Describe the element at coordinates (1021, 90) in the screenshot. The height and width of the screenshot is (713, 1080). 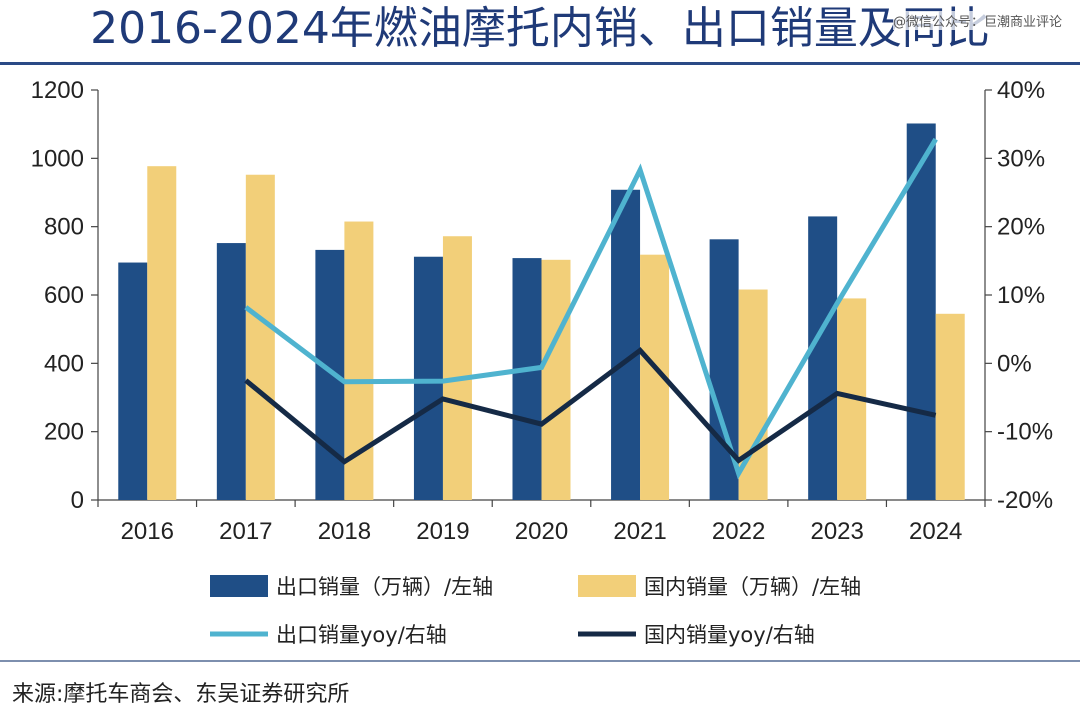
I see `right-axis-tick-label: 40%` at that location.